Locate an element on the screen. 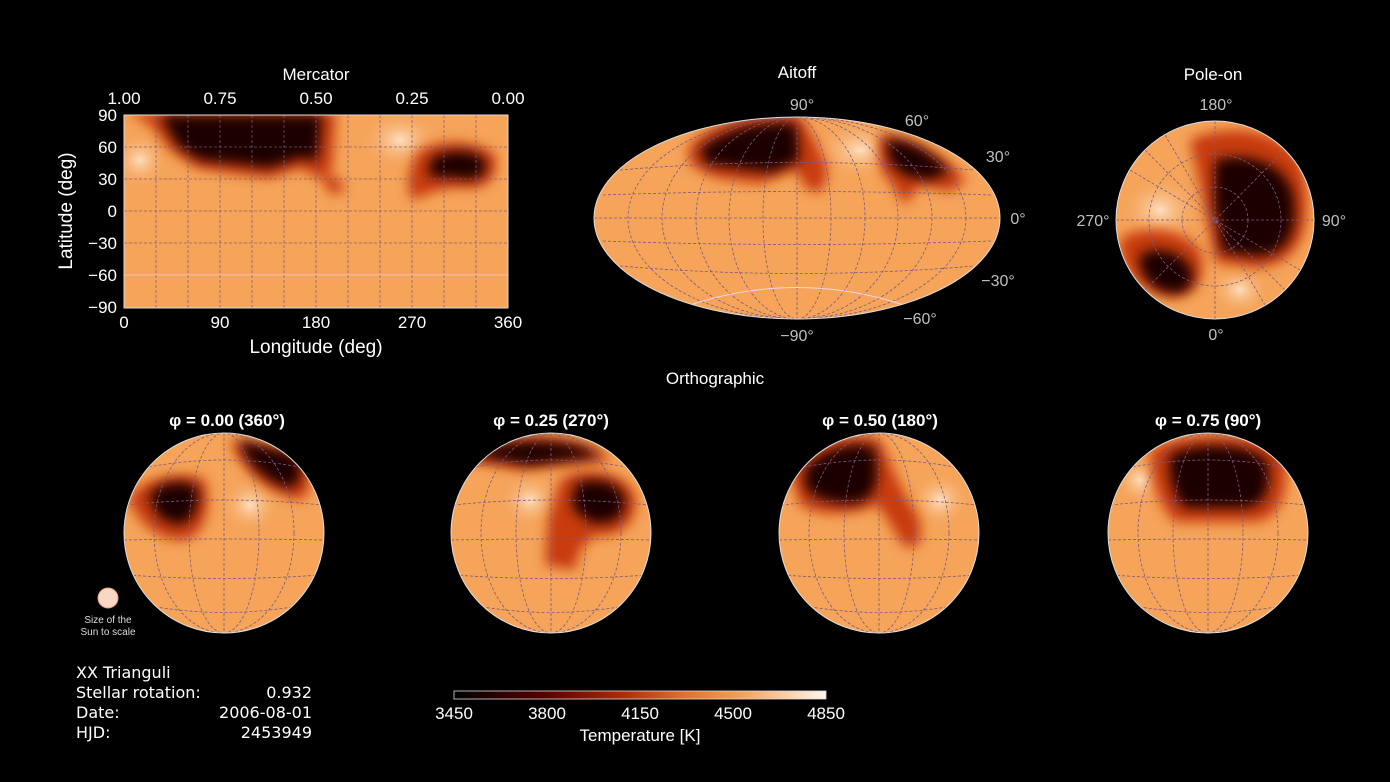  sun-label-line1: Size of the is located at coordinates (108, 620).